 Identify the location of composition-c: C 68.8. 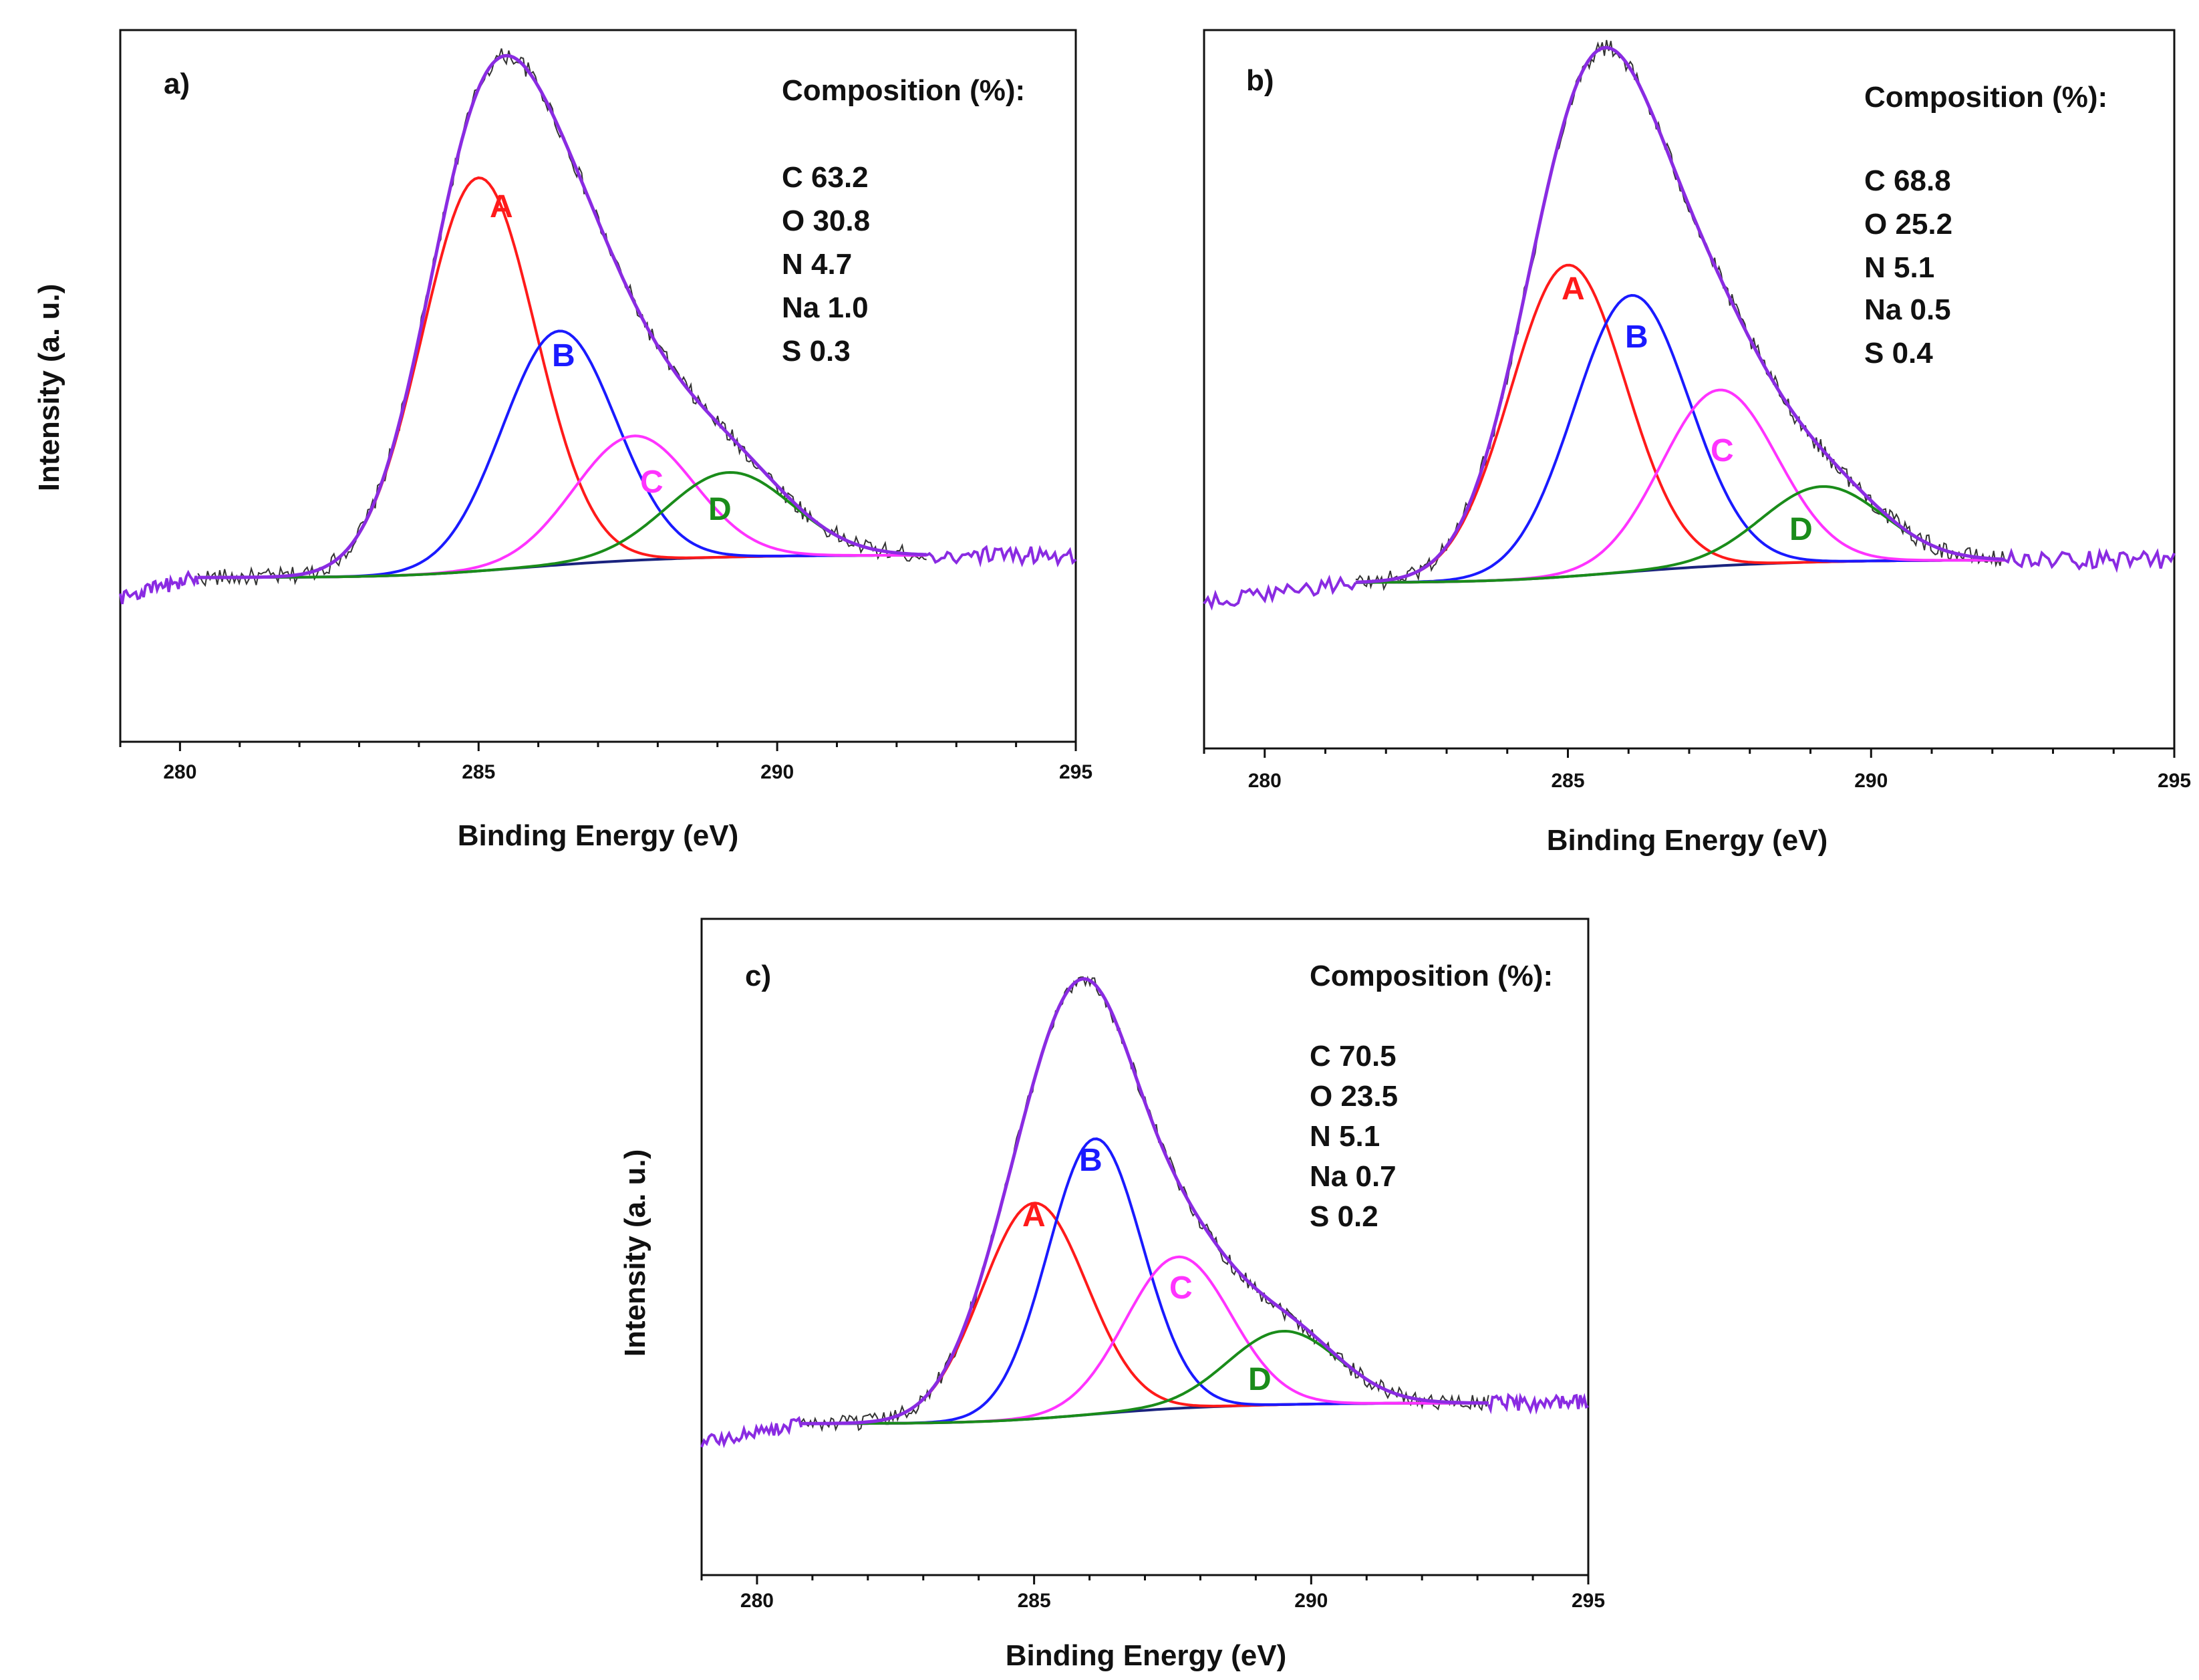
(1907, 180).